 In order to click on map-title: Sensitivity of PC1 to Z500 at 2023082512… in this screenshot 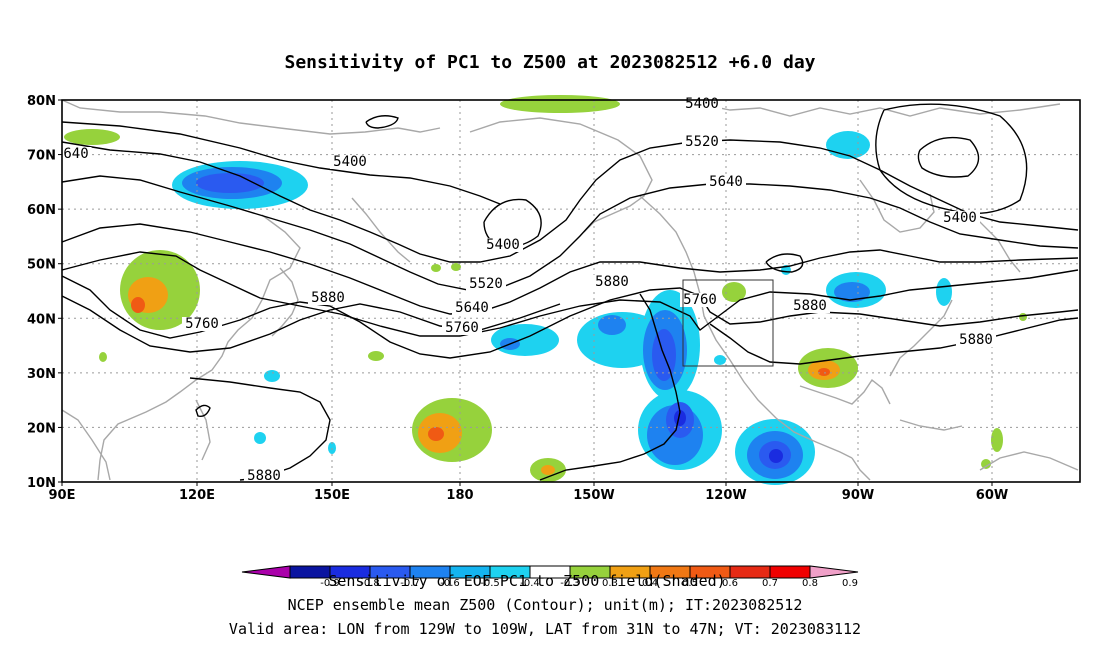, I will do `click(549, 62)`.